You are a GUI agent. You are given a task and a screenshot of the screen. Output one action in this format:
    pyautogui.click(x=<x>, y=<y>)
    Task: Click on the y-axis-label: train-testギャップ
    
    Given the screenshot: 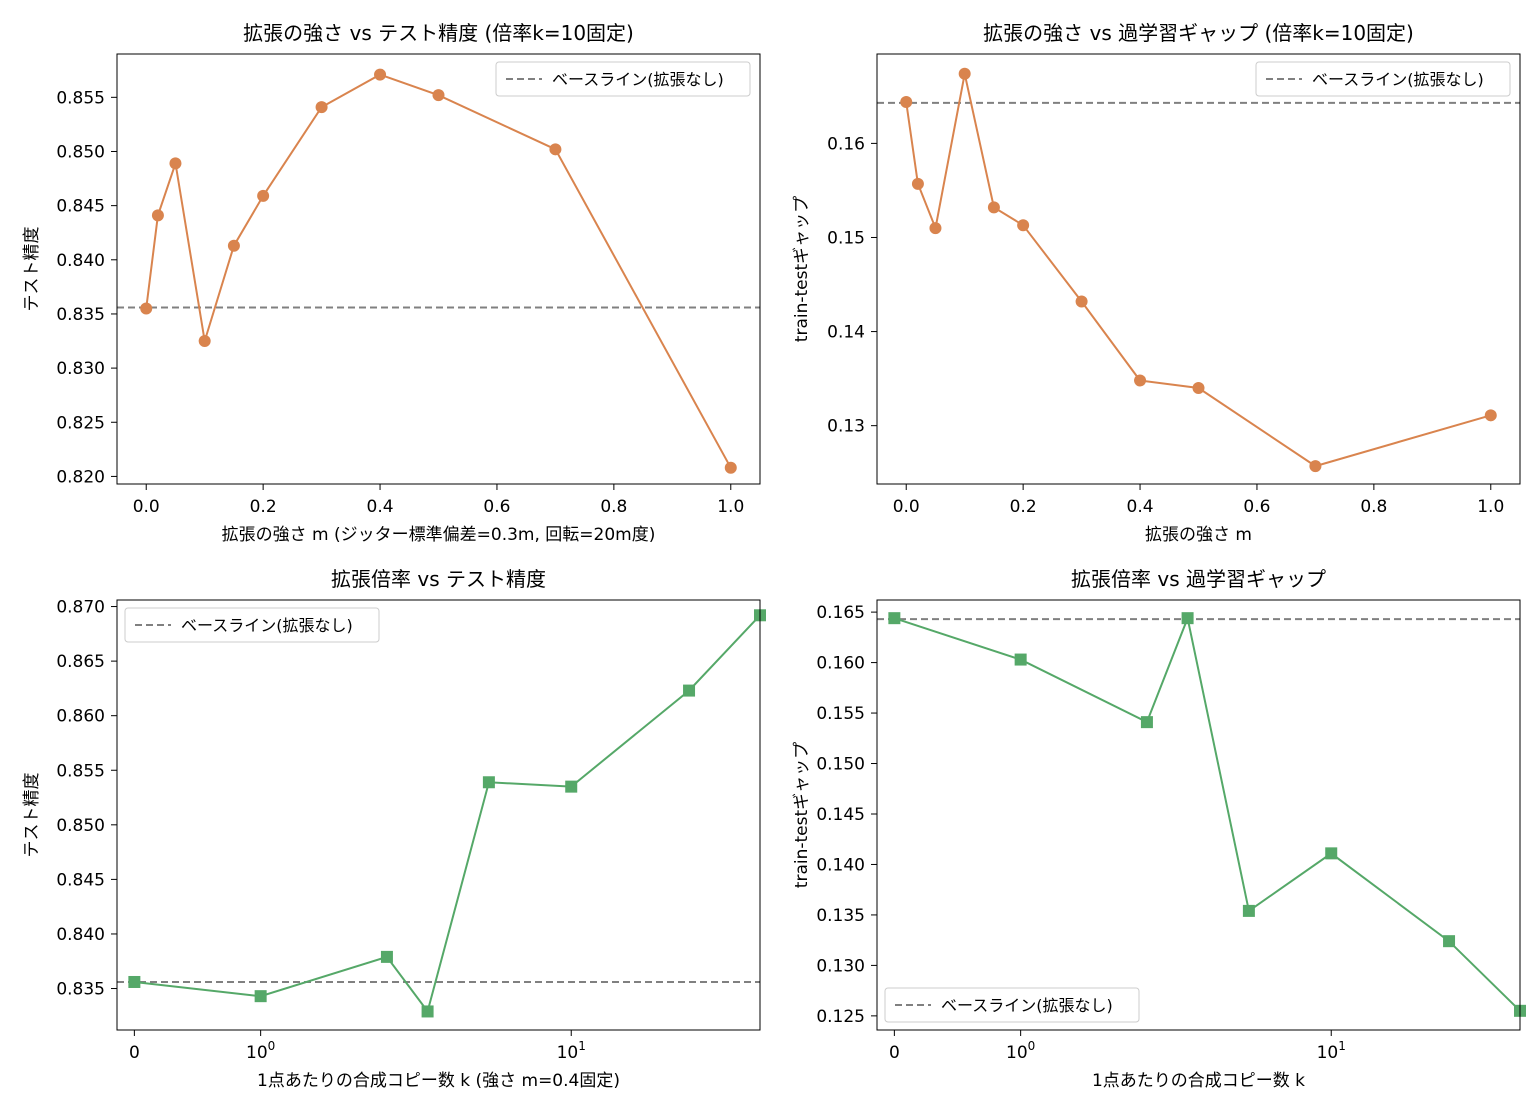 What is the action you would take?
    pyautogui.click(x=802, y=815)
    